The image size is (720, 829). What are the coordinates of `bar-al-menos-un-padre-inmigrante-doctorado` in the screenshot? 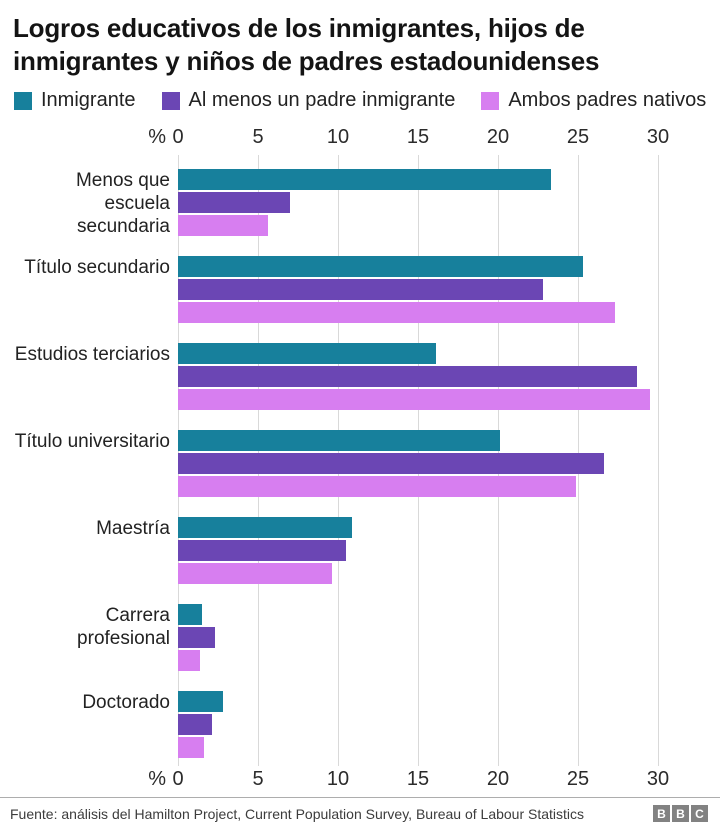 It's located at (195, 724).